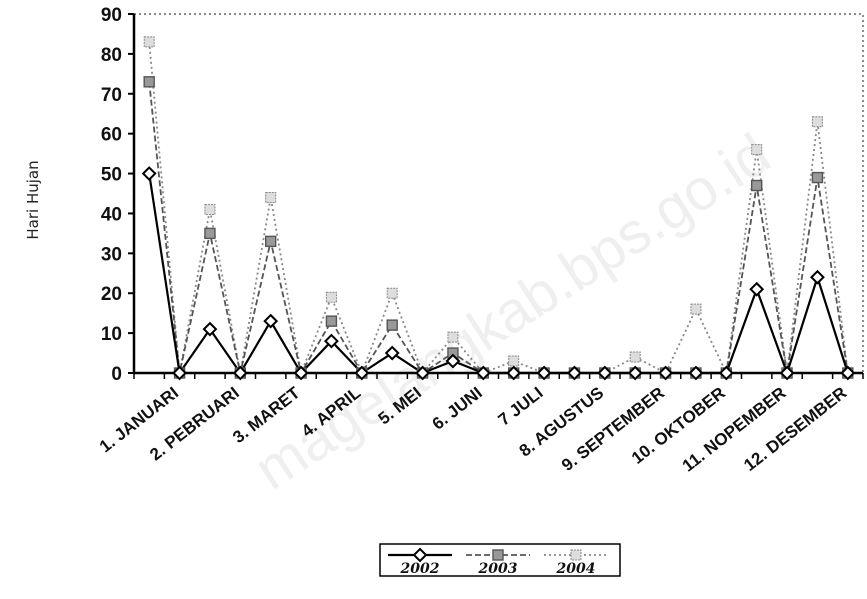 This screenshot has width=867, height=599. What do you see at coordinates (111, 95) in the screenshot?
I see `y-tick-label: 70` at bounding box center [111, 95].